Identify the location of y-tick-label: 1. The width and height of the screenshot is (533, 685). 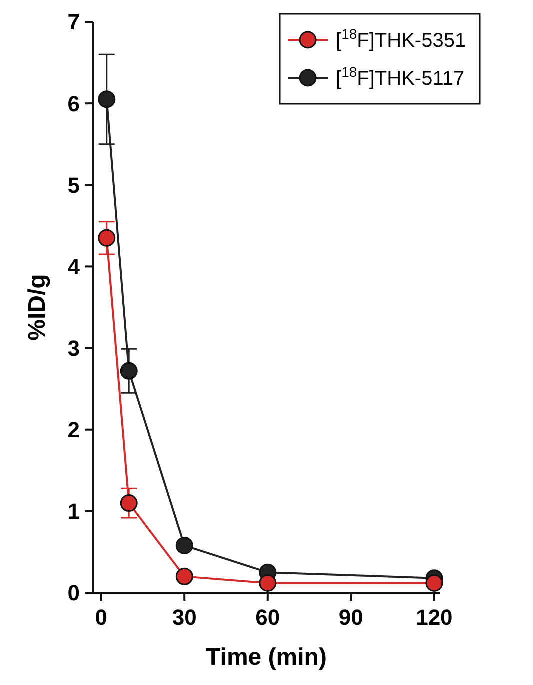
(74, 511).